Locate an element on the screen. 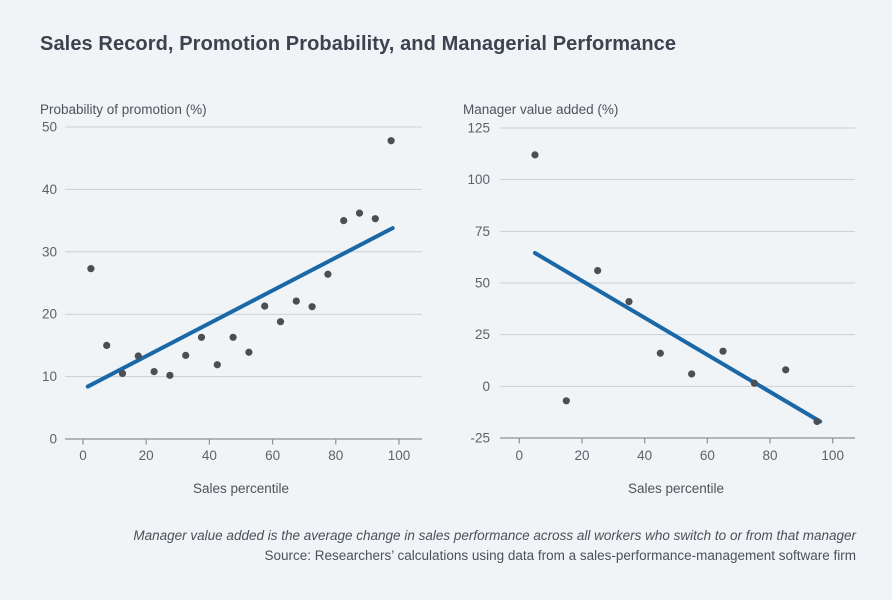 This screenshot has width=892, height=600. y-axis-title: Probability of promotion (%) is located at coordinates (123, 109).